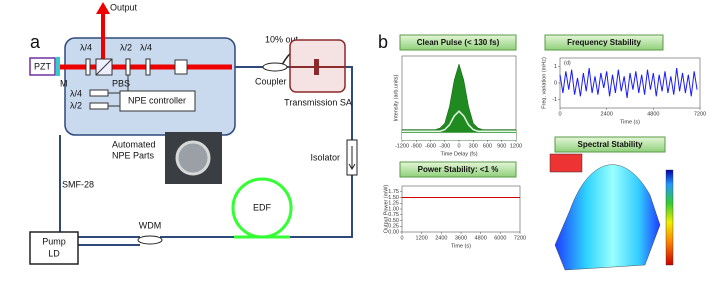  I want to click on x-tick-label: -900, so click(416, 146).